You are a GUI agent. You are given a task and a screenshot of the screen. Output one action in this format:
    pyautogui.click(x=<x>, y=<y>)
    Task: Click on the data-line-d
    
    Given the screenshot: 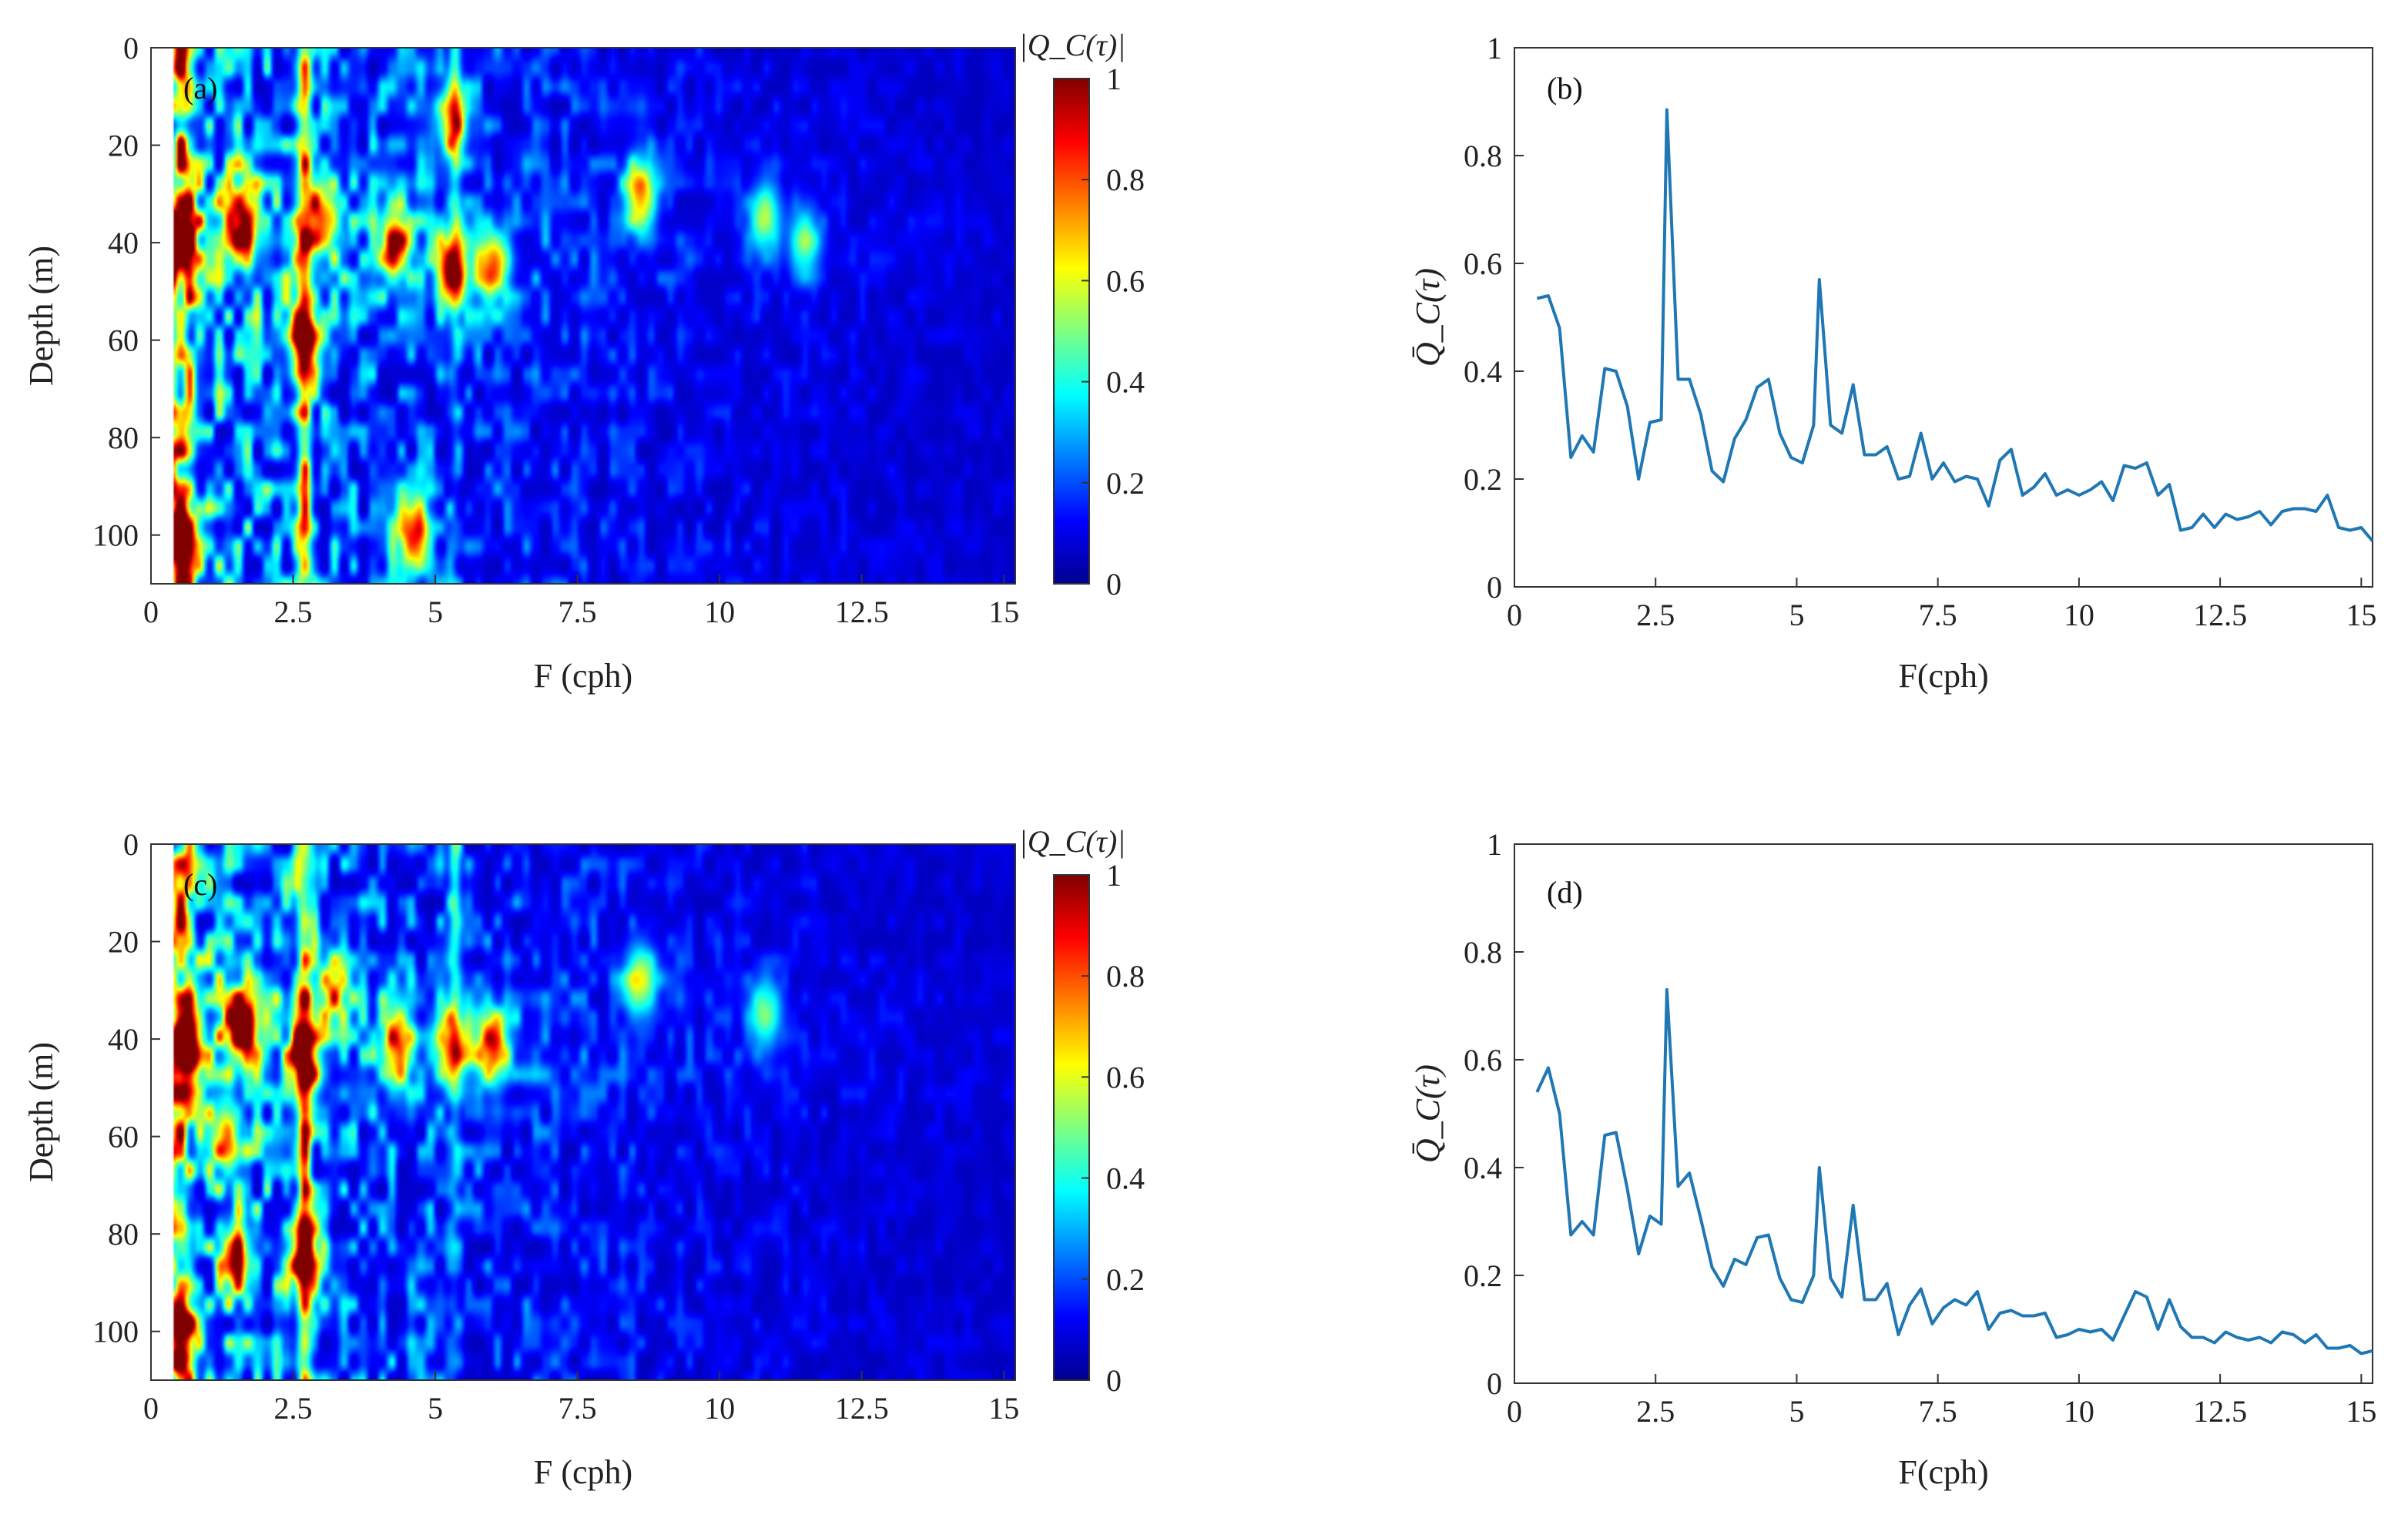 What is the action you would take?
    pyautogui.click(x=1954, y=1171)
    